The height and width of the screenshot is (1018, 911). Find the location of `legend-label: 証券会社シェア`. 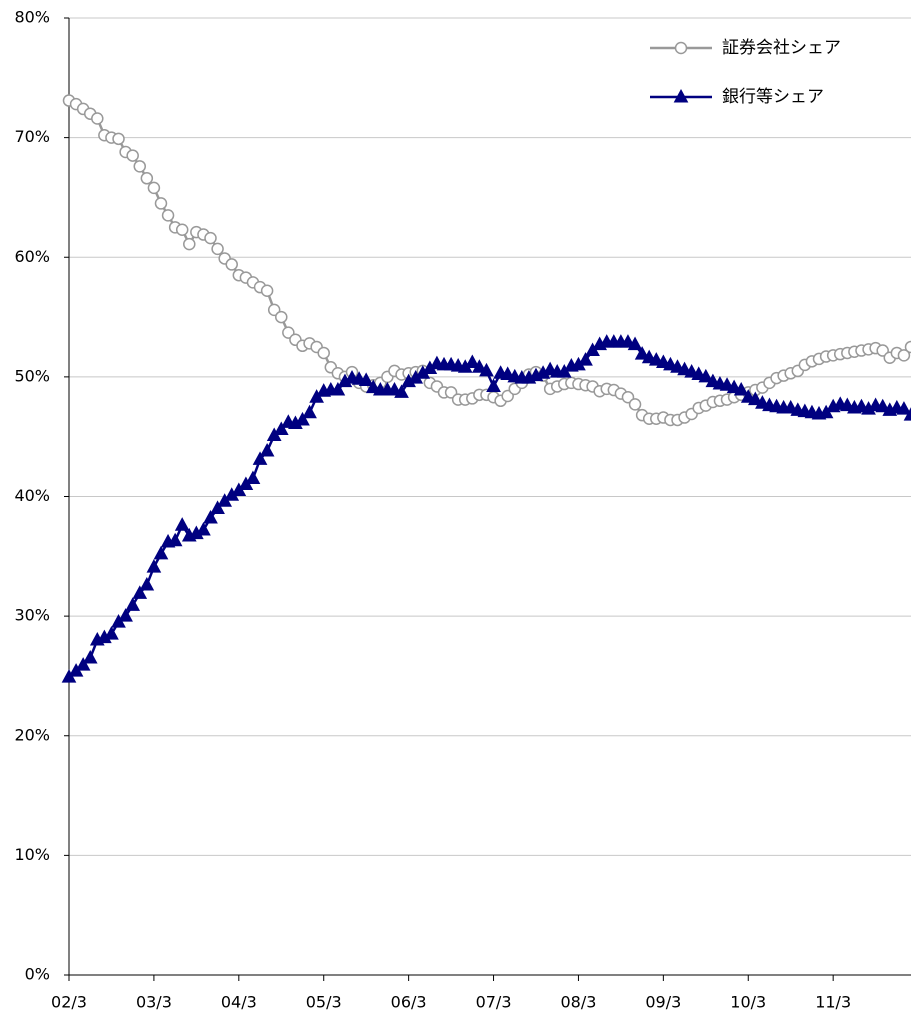

legend-label: 証券会社シェア is located at coordinates (781, 48).